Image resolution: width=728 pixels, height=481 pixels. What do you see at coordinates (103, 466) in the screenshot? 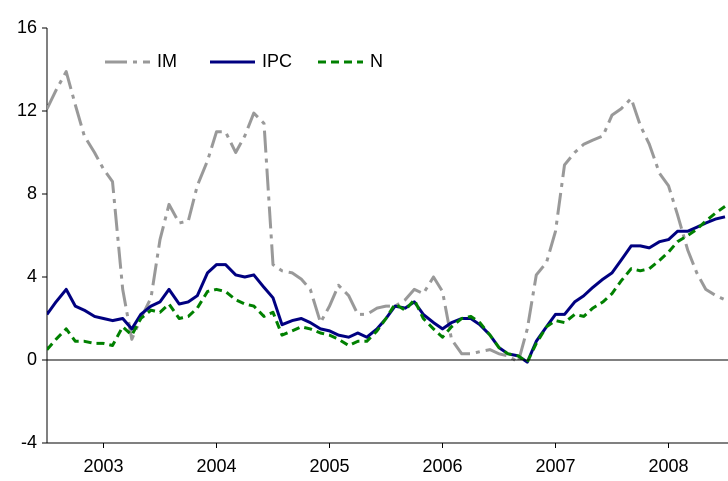
I see `x-tick-label: 2003` at bounding box center [103, 466].